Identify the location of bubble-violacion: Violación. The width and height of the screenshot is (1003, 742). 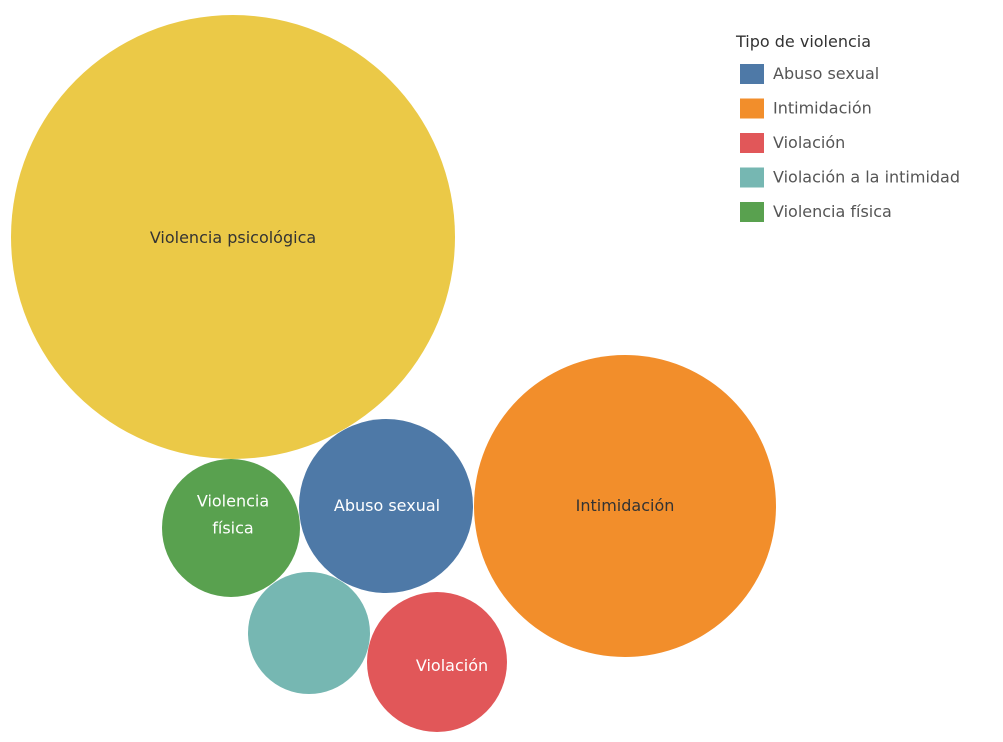
(437, 662).